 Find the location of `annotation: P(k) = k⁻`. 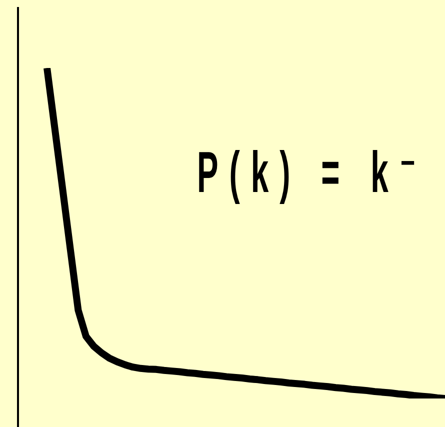

annotation: P(k) = k⁻ is located at coordinates (312, 172).